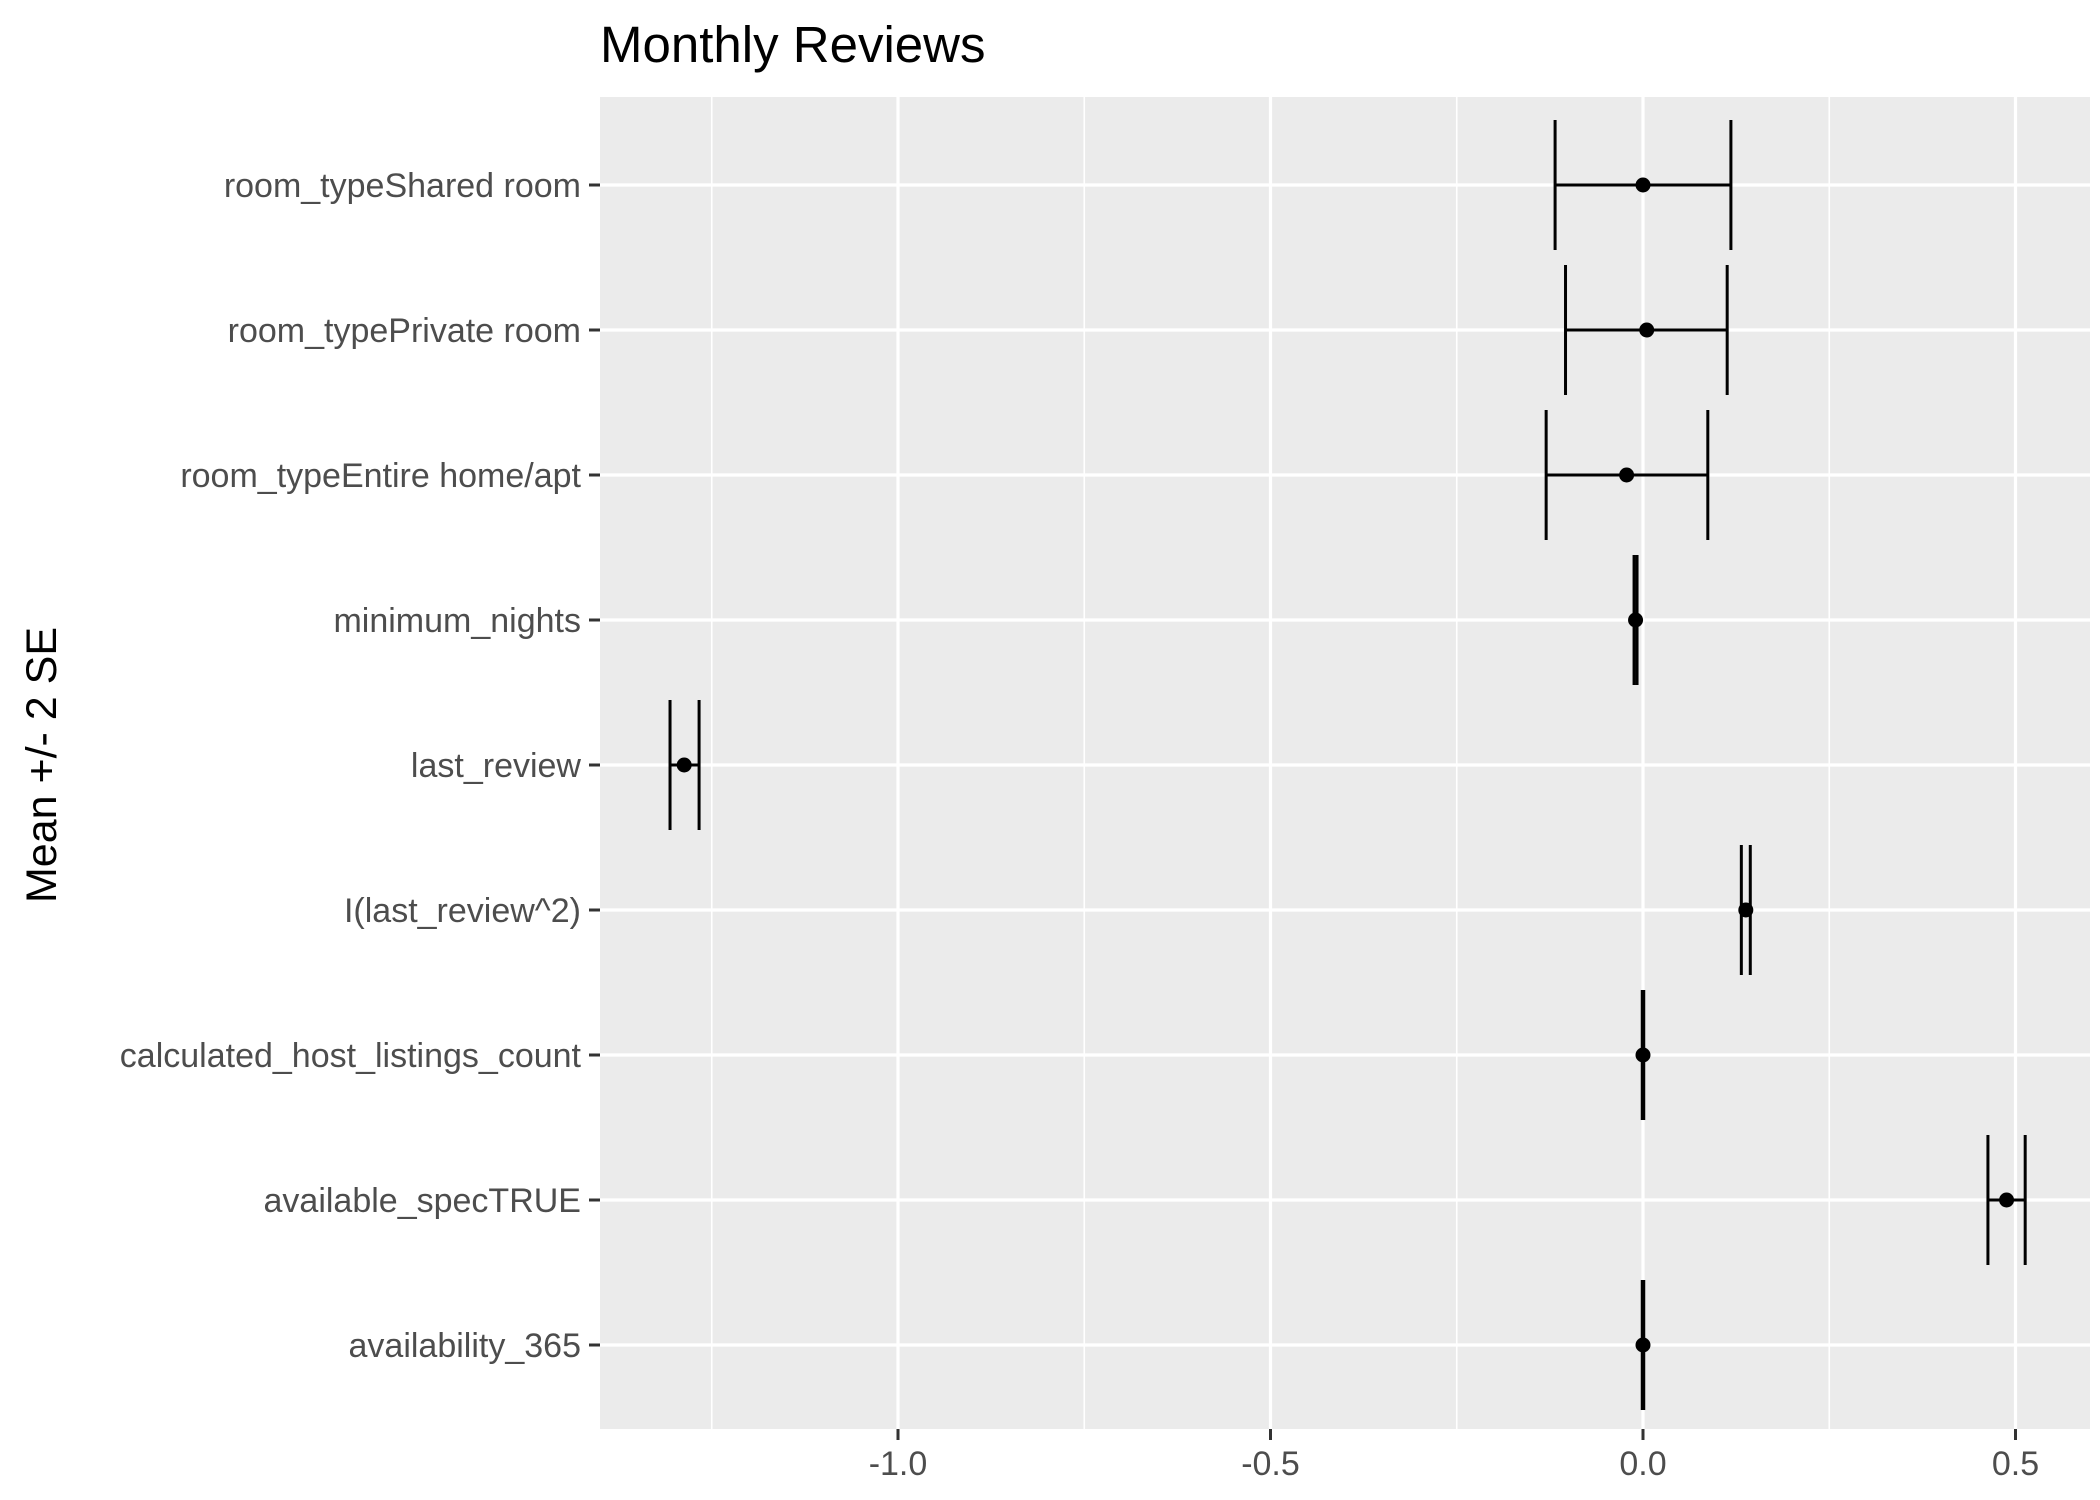  What do you see at coordinates (898, 1464) in the screenshot?
I see `x-tick-label: -1.0` at bounding box center [898, 1464].